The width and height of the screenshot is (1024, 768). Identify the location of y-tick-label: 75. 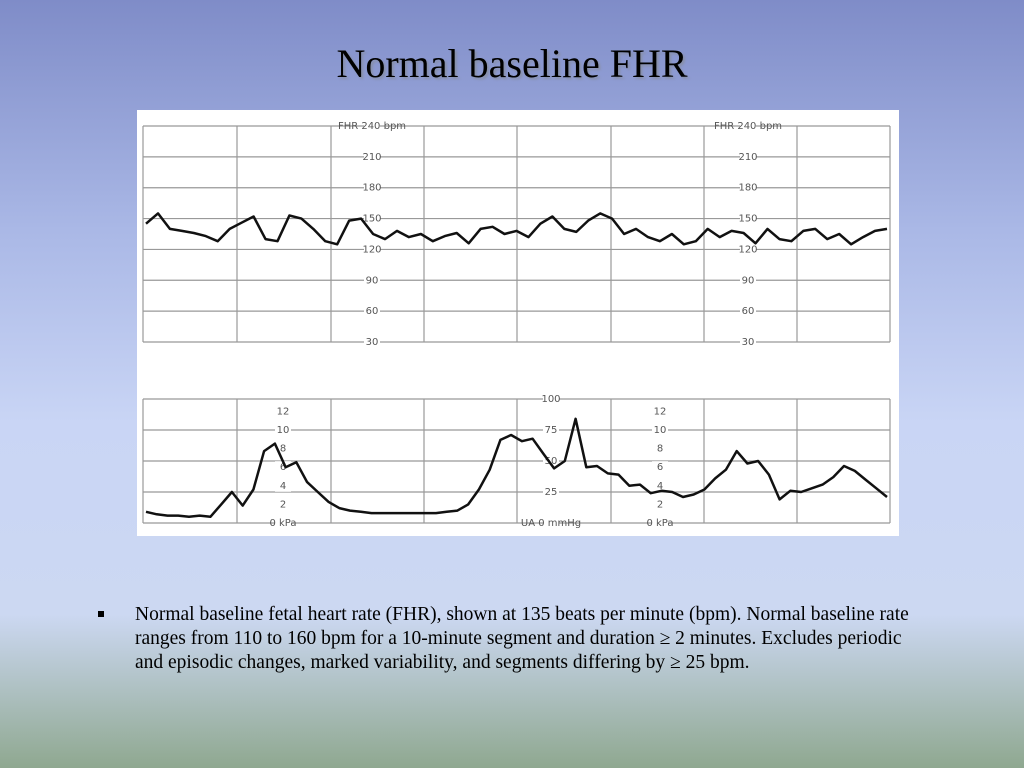
(551, 430).